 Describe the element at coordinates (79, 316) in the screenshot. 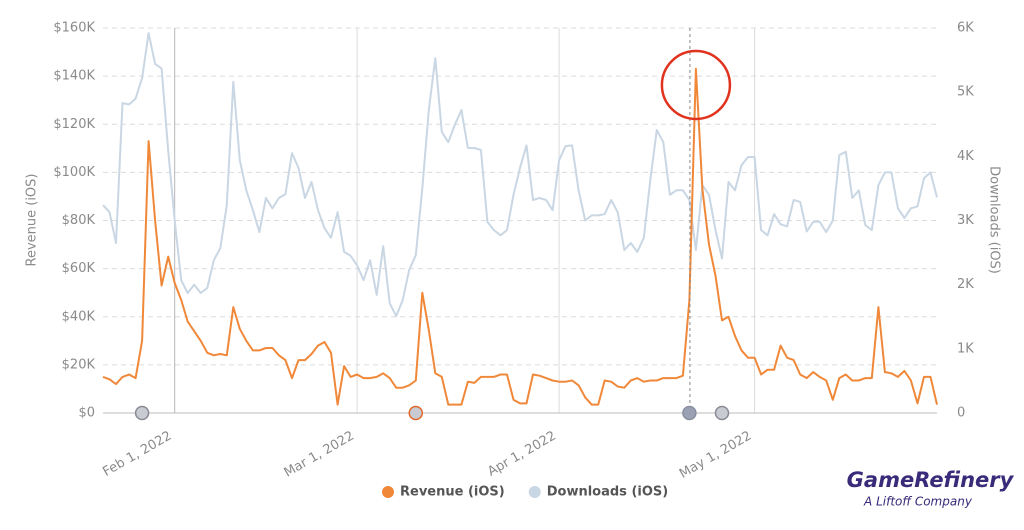

I see `y-tick-label: $40K` at that location.